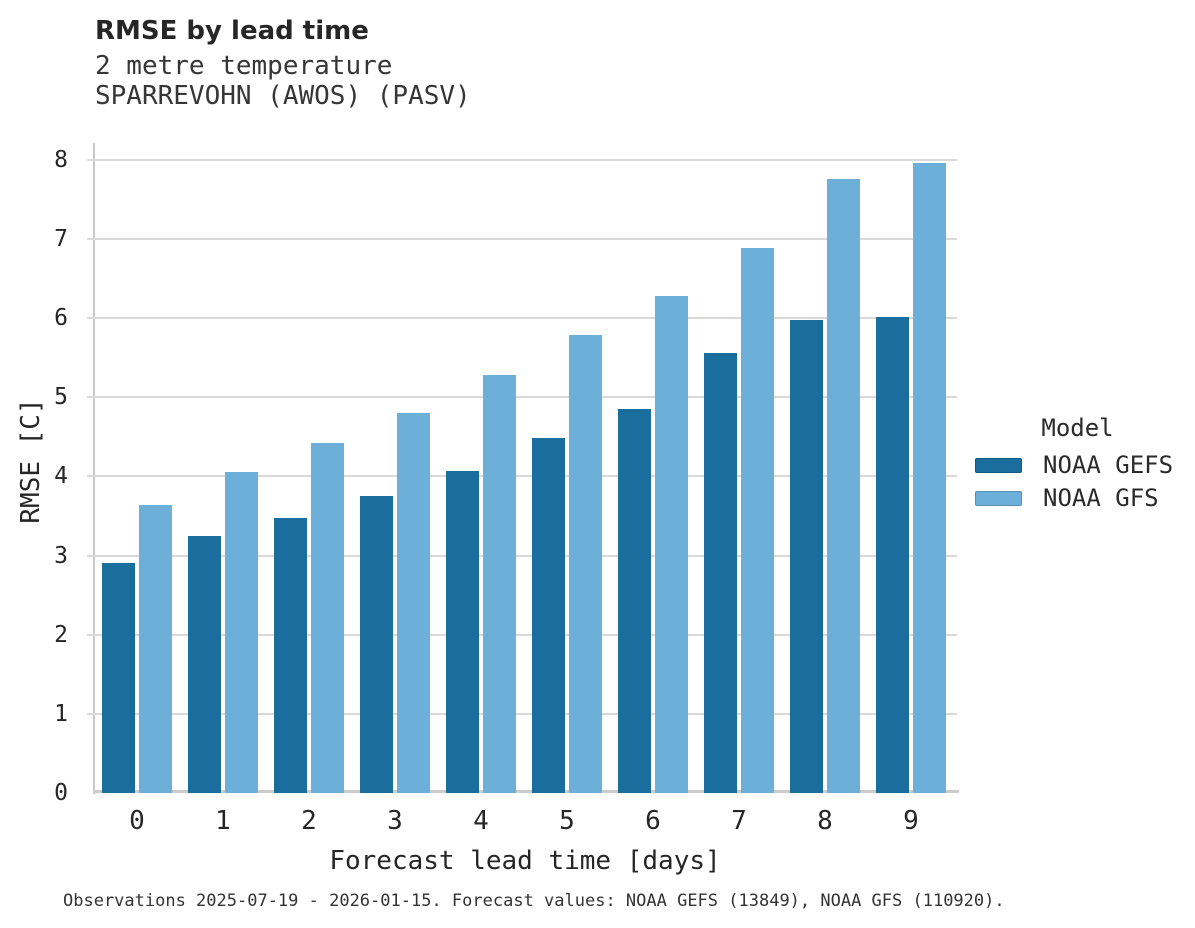  What do you see at coordinates (567, 821) in the screenshot?
I see `x-tick-label-5: 5` at bounding box center [567, 821].